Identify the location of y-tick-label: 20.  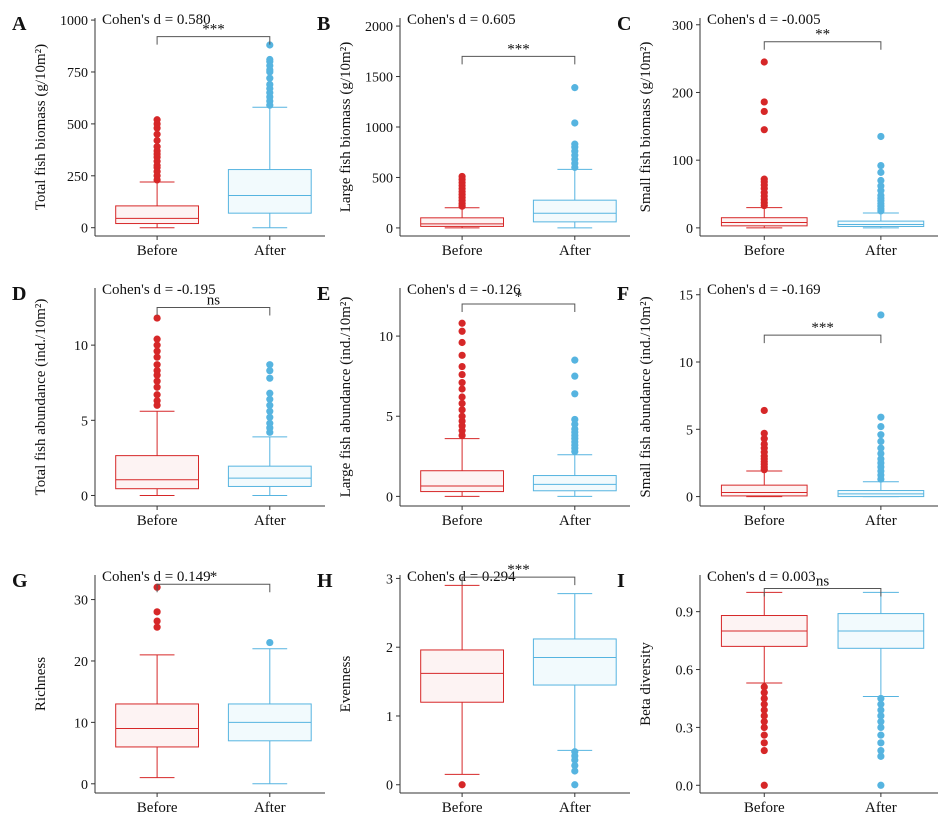
(81, 662).